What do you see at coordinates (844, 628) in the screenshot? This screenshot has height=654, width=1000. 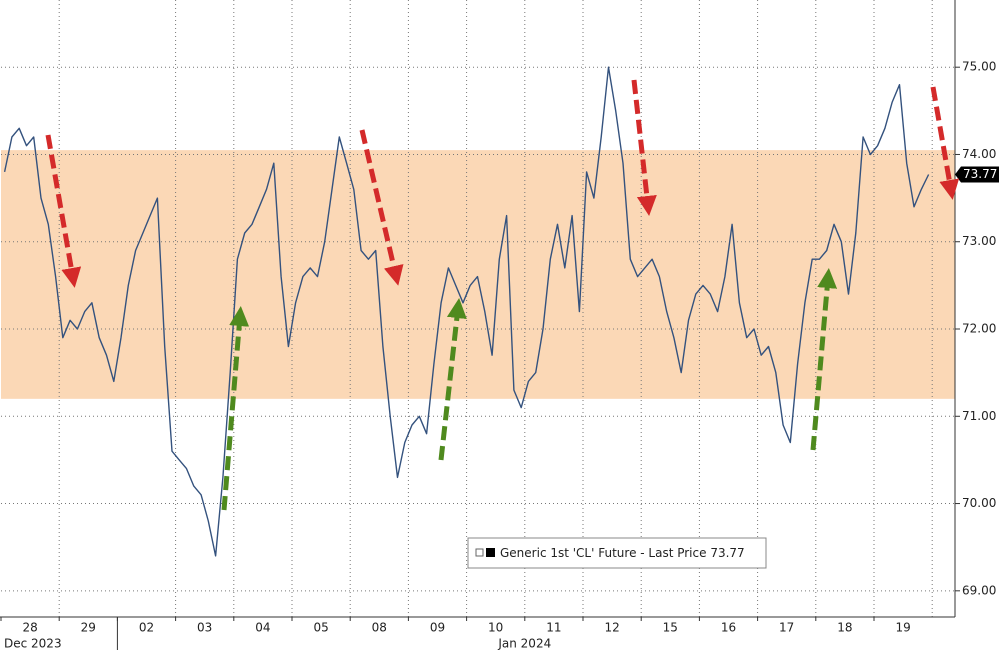 I see `x-tick-label: 18` at bounding box center [844, 628].